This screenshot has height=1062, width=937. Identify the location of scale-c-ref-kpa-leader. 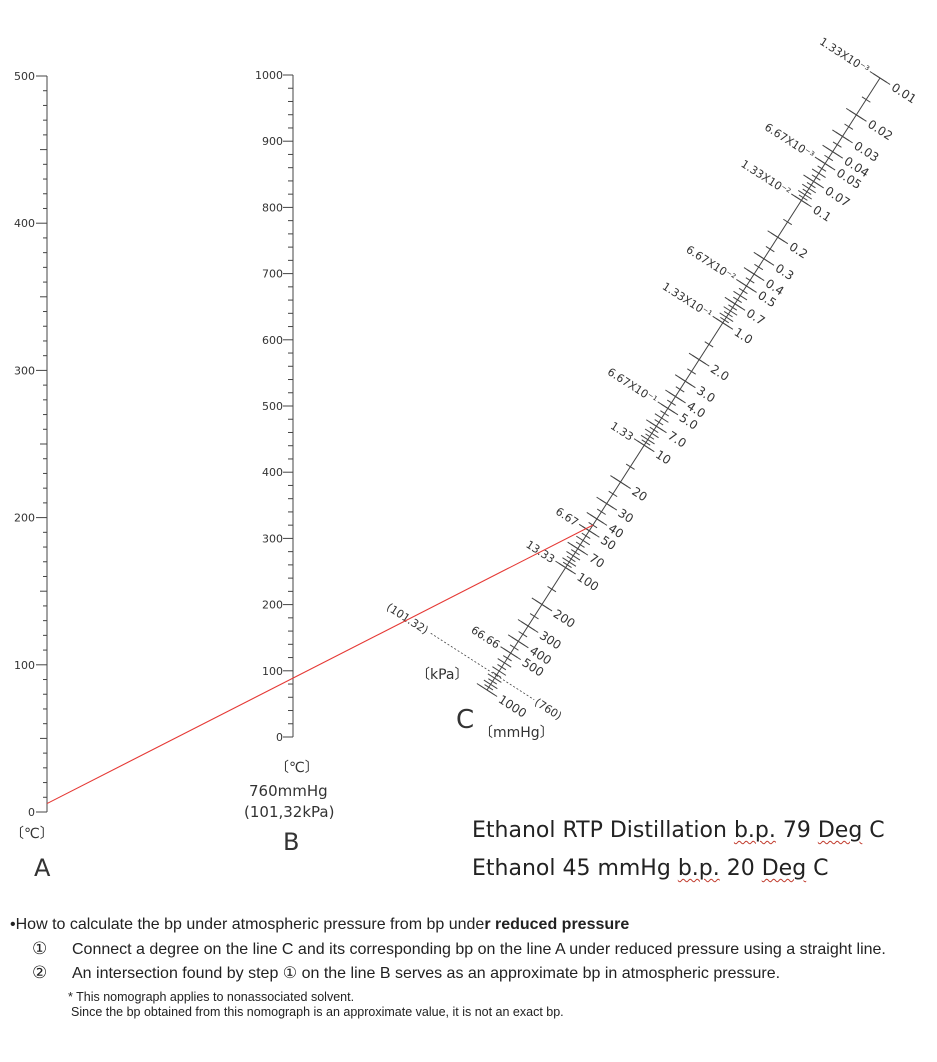
(462, 653).